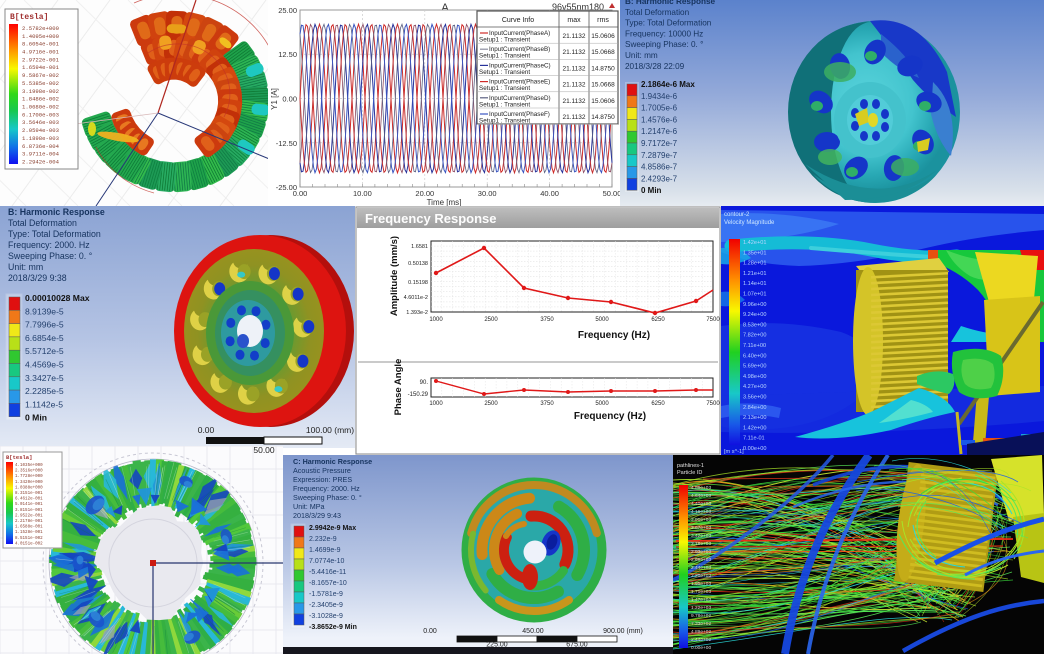  Describe the element at coordinates (328, 583) in the screenshot. I see `svg-text: -8.1657e-10` at that location.